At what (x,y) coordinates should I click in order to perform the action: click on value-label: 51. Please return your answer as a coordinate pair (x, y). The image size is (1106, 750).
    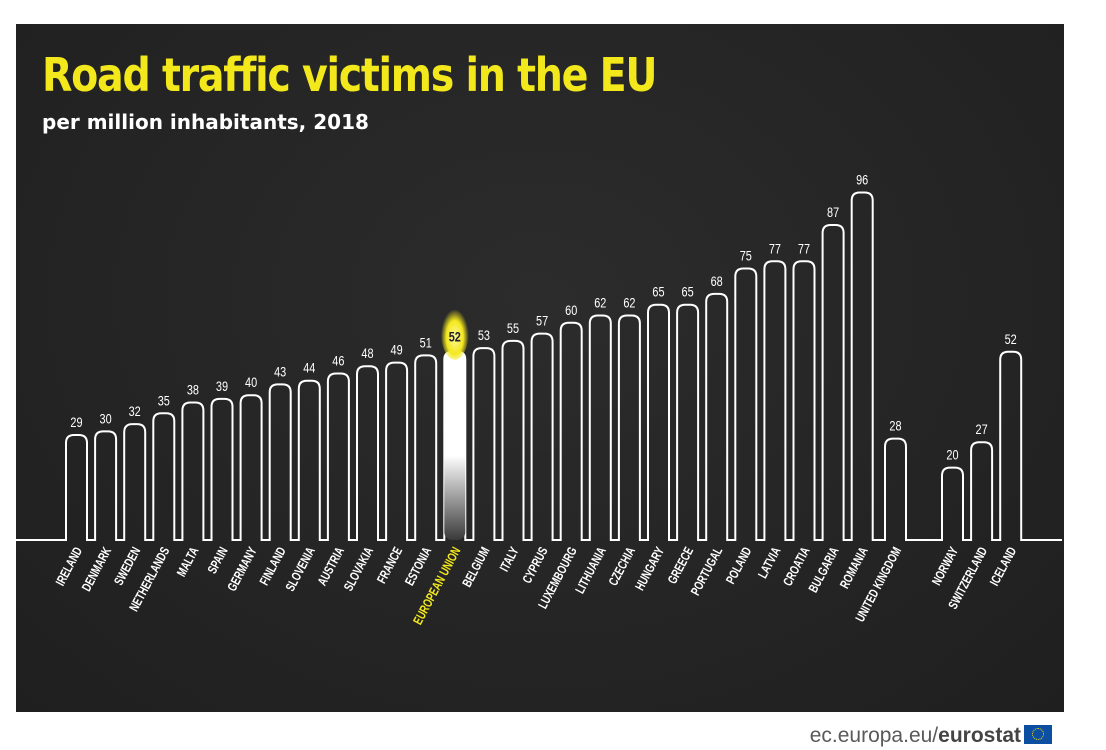
    Looking at the image, I should click on (426, 343).